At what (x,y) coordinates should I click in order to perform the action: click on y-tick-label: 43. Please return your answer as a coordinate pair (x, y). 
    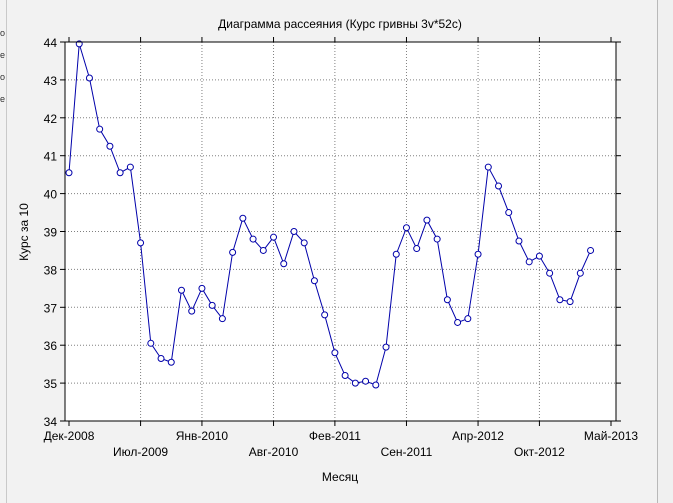
    Looking at the image, I should click on (51, 81).